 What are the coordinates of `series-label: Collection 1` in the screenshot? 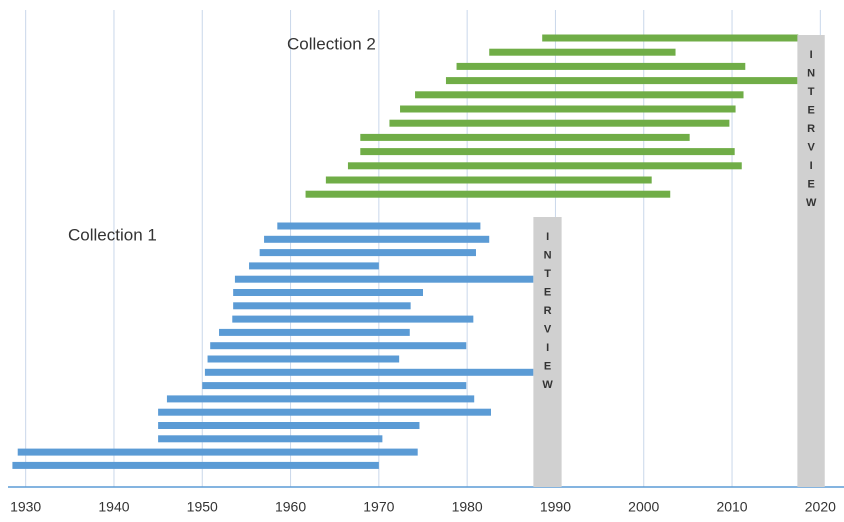 It's located at (112, 234).